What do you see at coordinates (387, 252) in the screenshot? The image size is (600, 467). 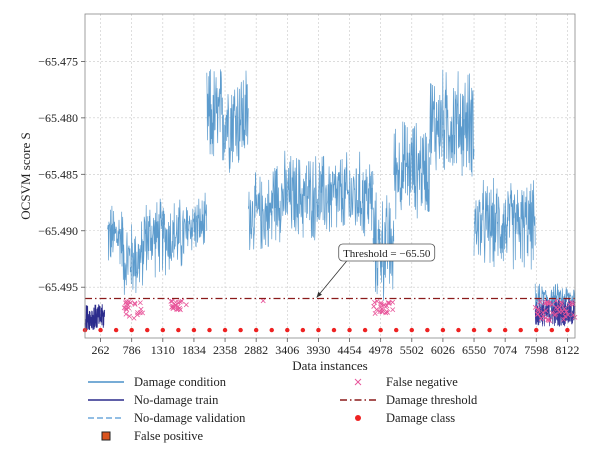 I see `threshold-annotation-box` at bounding box center [387, 252].